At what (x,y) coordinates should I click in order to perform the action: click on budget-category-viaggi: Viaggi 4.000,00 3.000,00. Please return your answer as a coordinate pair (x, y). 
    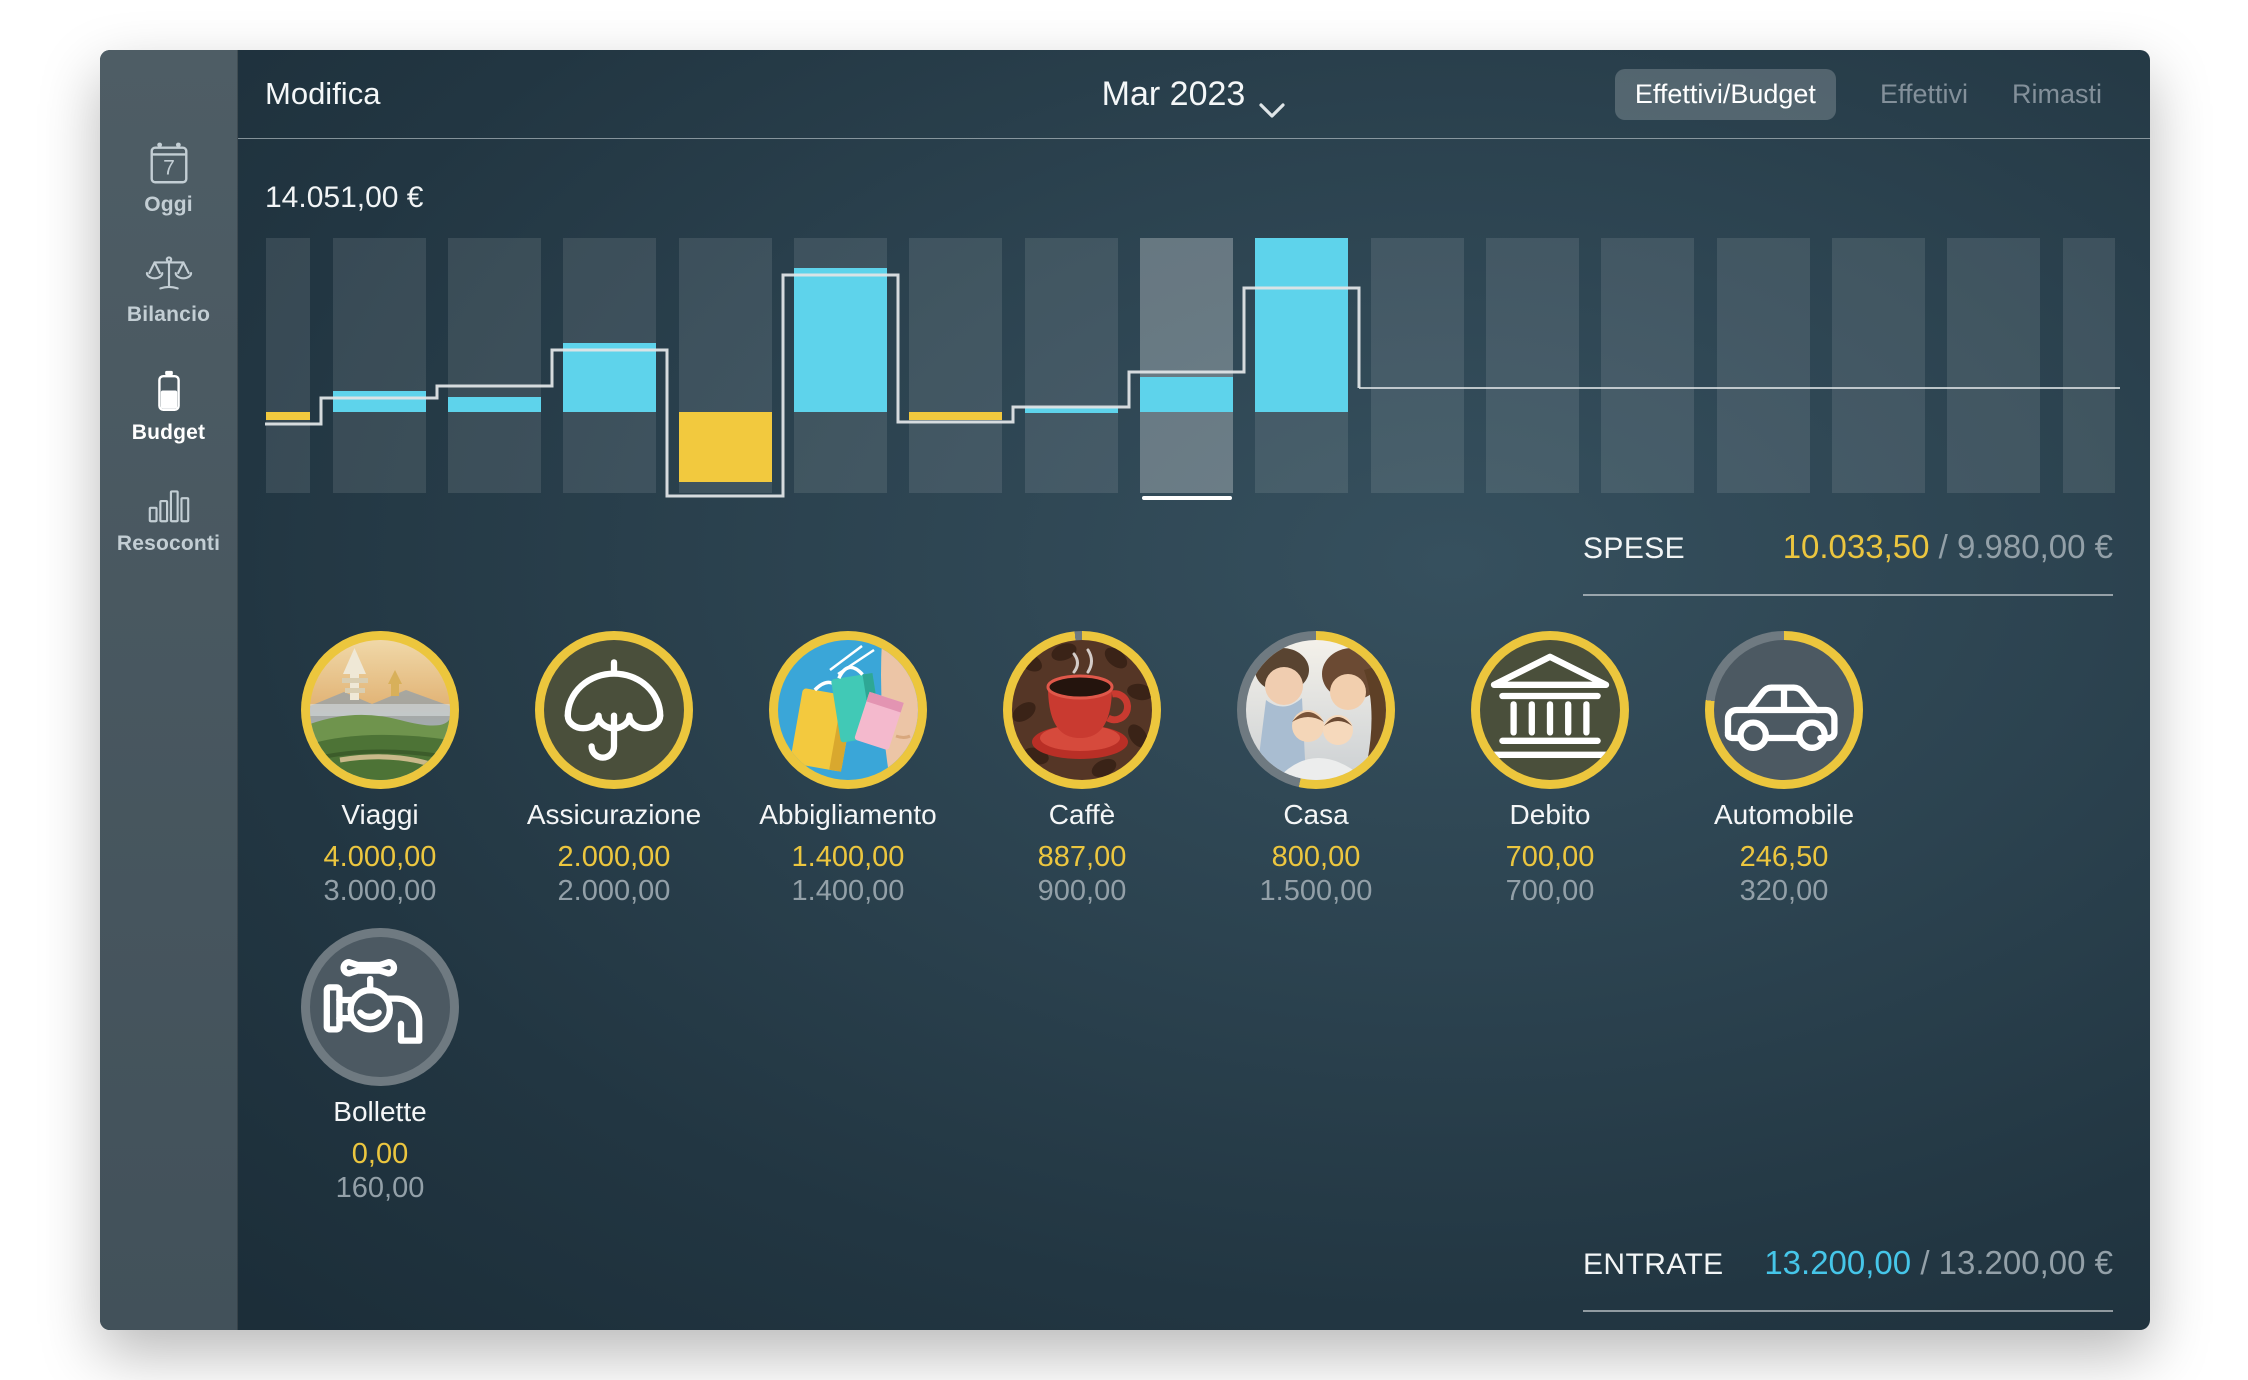
    Looking at the image, I should click on (380, 769).